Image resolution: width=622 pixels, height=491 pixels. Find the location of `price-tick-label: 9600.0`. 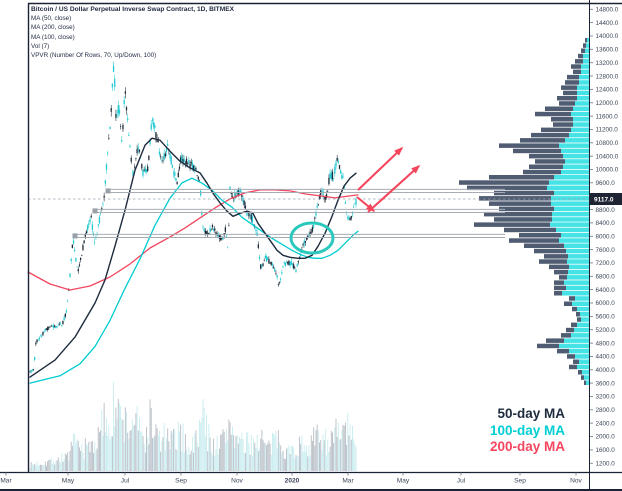

price-tick-label: 9600.0 is located at coordinates (606, 183).